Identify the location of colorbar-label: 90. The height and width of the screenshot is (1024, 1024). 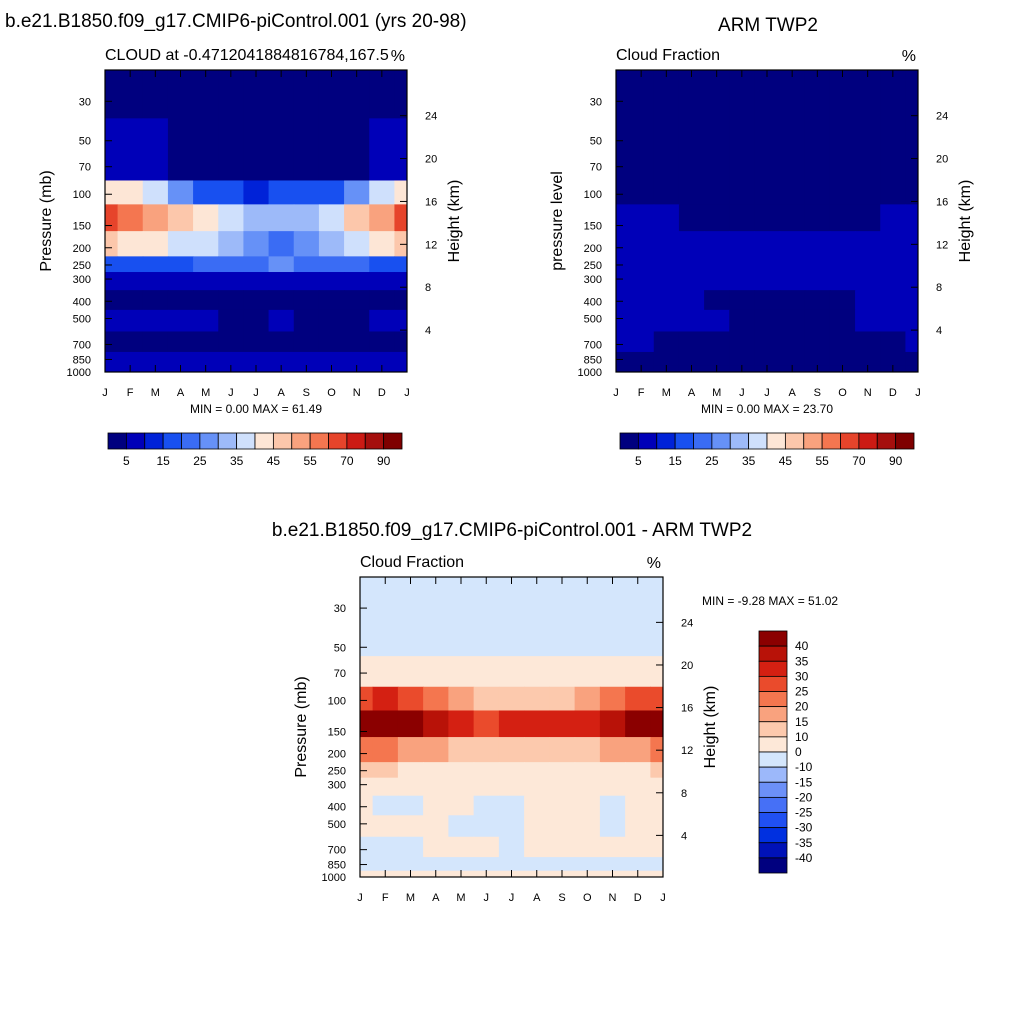
(896, 461).